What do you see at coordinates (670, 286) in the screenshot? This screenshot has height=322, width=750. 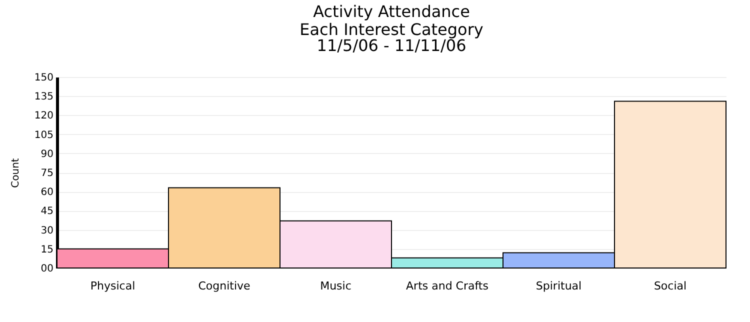 I see `x-tick-label: Social` at bounding box center [670, 286].